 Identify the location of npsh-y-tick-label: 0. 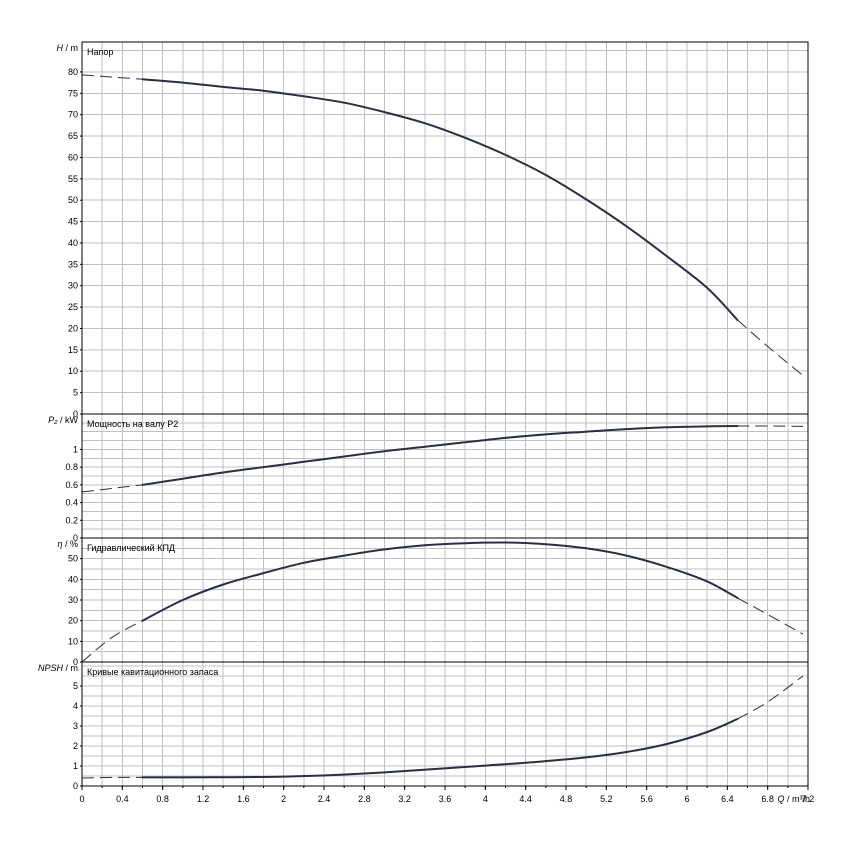
(75, 786).